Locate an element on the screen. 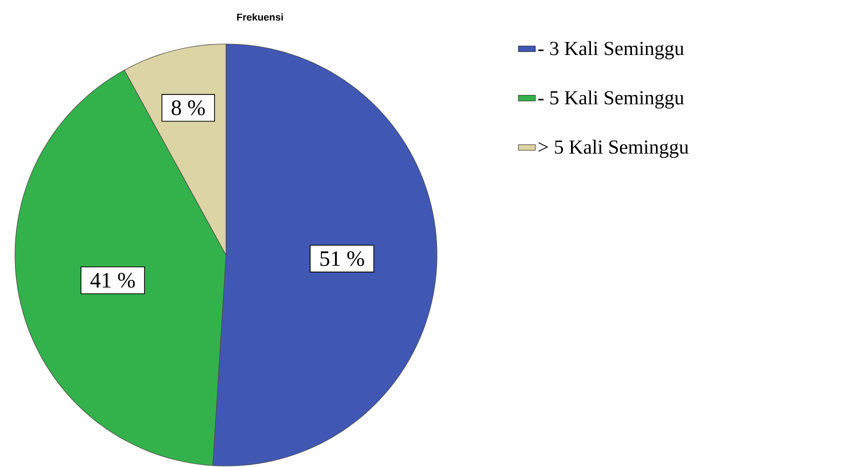 Image resolution: width=859 pixels, height=467 pixels. chart-title: Frekuensi is located at coordinates (260, 17).